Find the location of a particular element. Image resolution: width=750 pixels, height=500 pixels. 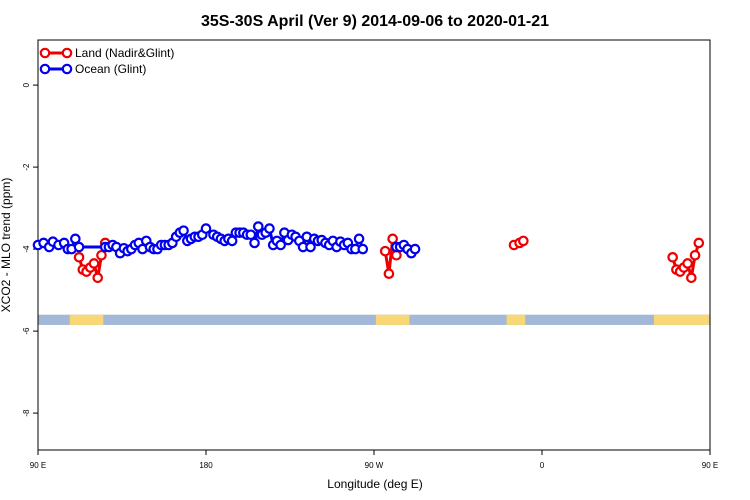

legend-entry-ocean: Ocean (Glint) is located at coordinates (92, 69).